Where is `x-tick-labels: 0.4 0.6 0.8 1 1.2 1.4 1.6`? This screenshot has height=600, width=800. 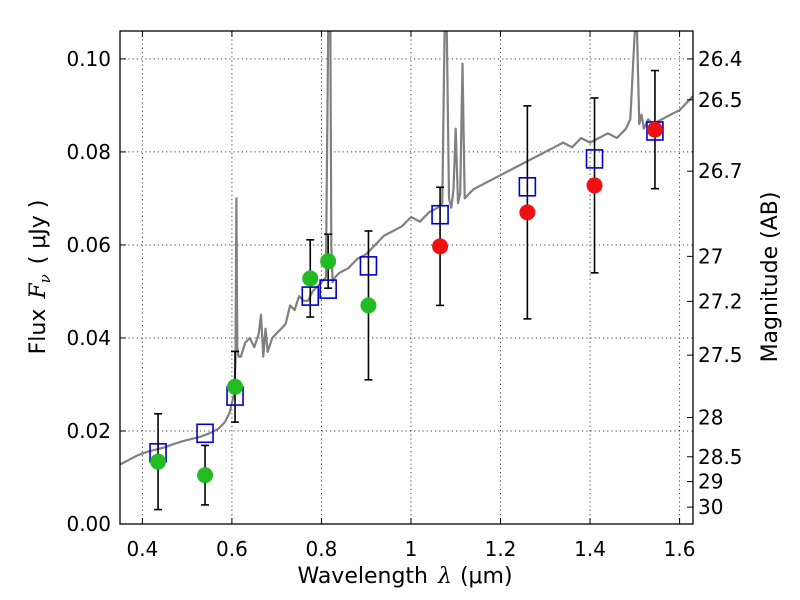
x-tick-labels: 0.4 0.6 0.8 1 1.2 1.4 1.6 is located at coordinates (410, 549).